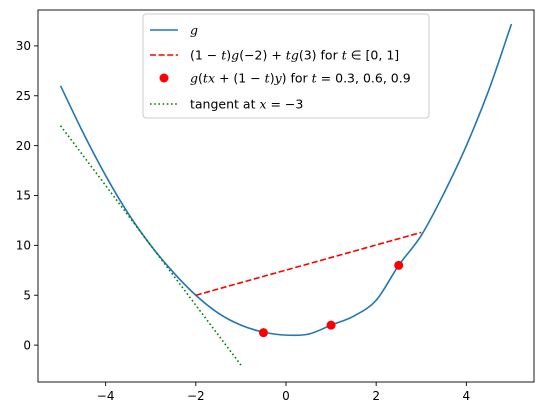 This screenshot has width=543, height=413. Describe the element at coordinates (164, 78) in the screenshot. I see `legend-handle-points` at that location.